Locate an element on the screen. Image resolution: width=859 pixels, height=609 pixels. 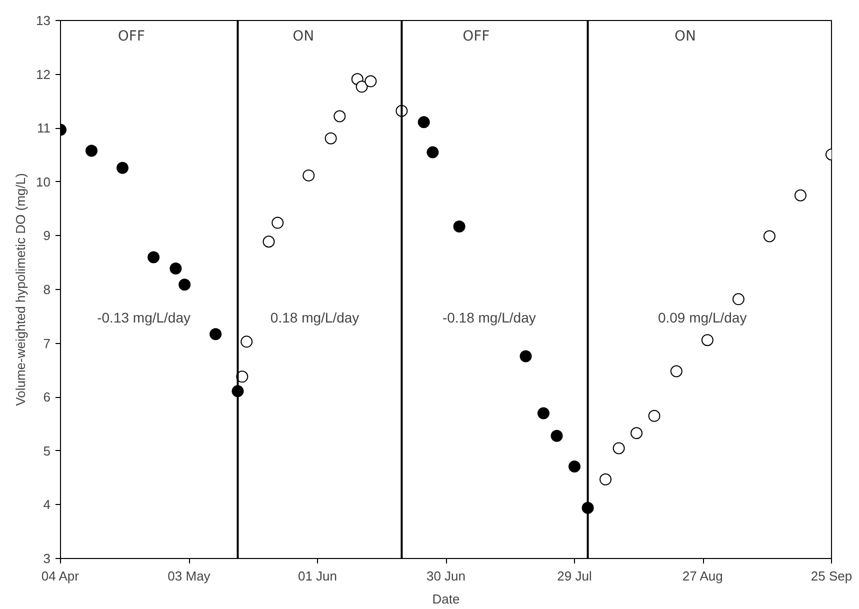
y-tick-label: 6 is located at coordinates (47, 397).